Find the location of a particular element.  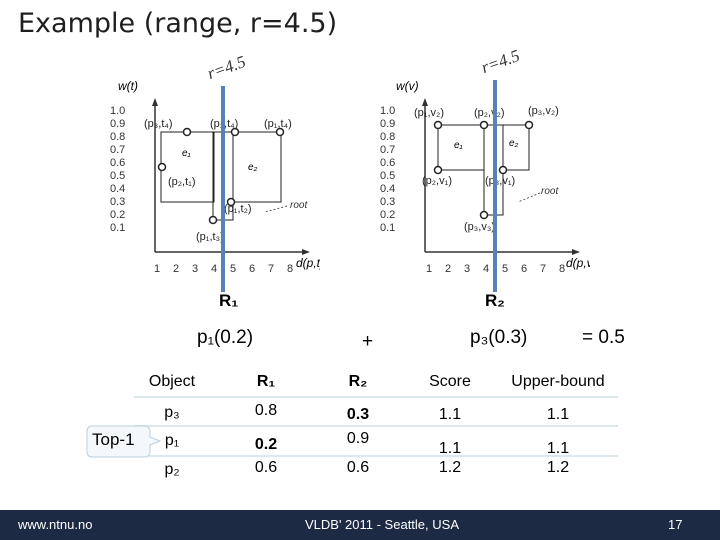

term-p3: p₃(0.3) is located at coordinates (499, 337).